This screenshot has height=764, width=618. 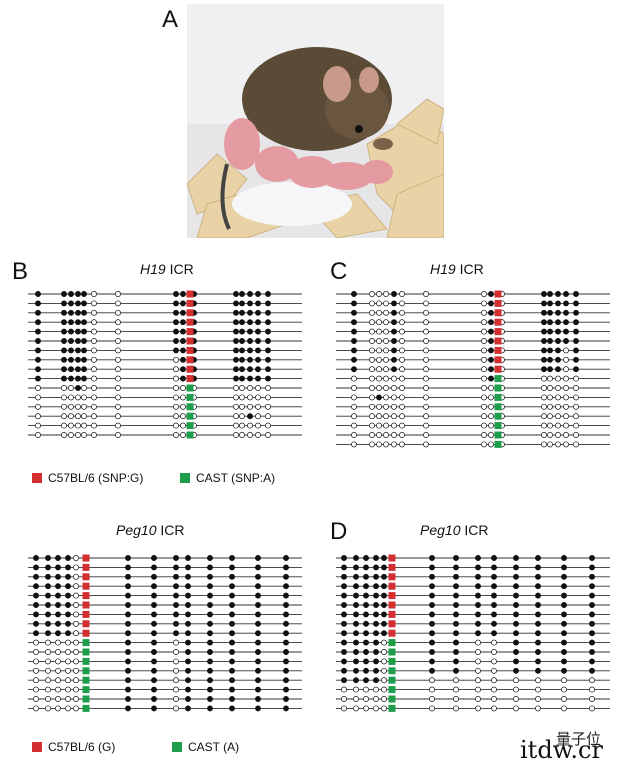 What do you see at coordinates (339, 271) in the screenshot?
I see `panel-letter-c: C` at bounding box center [339, 271].